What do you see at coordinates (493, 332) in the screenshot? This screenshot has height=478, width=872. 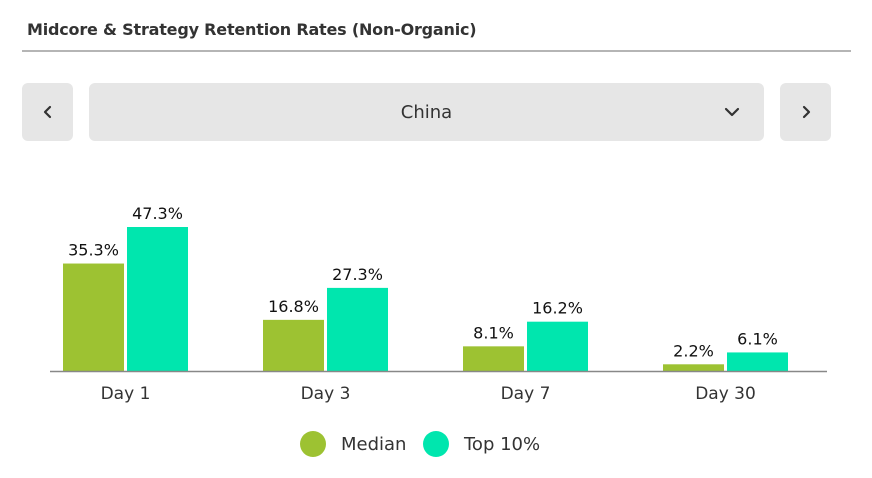 I see `data-label: 8.1%` at bounding box center [493, 332].